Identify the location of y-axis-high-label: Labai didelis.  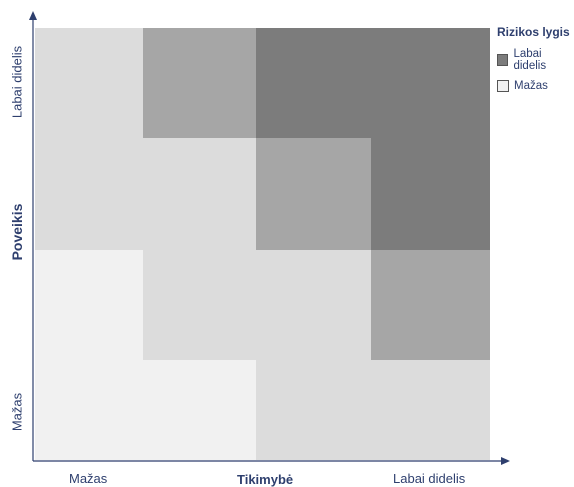
(17, 82).